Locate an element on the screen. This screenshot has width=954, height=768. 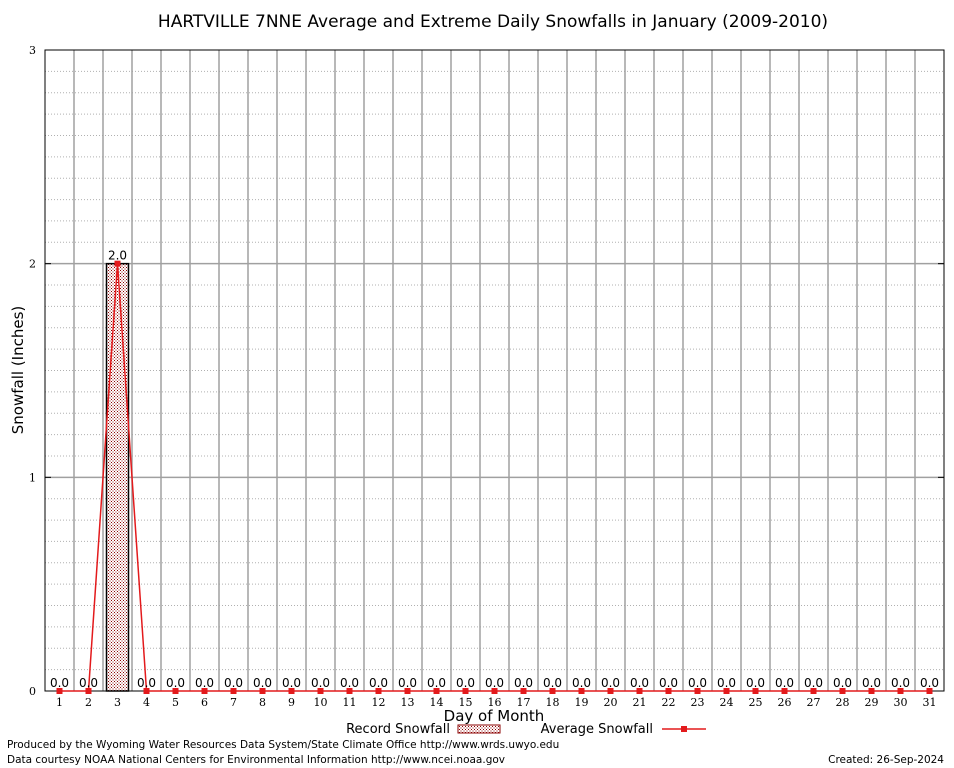
x-tick-label: 23 is located at coordinates (698, 702).